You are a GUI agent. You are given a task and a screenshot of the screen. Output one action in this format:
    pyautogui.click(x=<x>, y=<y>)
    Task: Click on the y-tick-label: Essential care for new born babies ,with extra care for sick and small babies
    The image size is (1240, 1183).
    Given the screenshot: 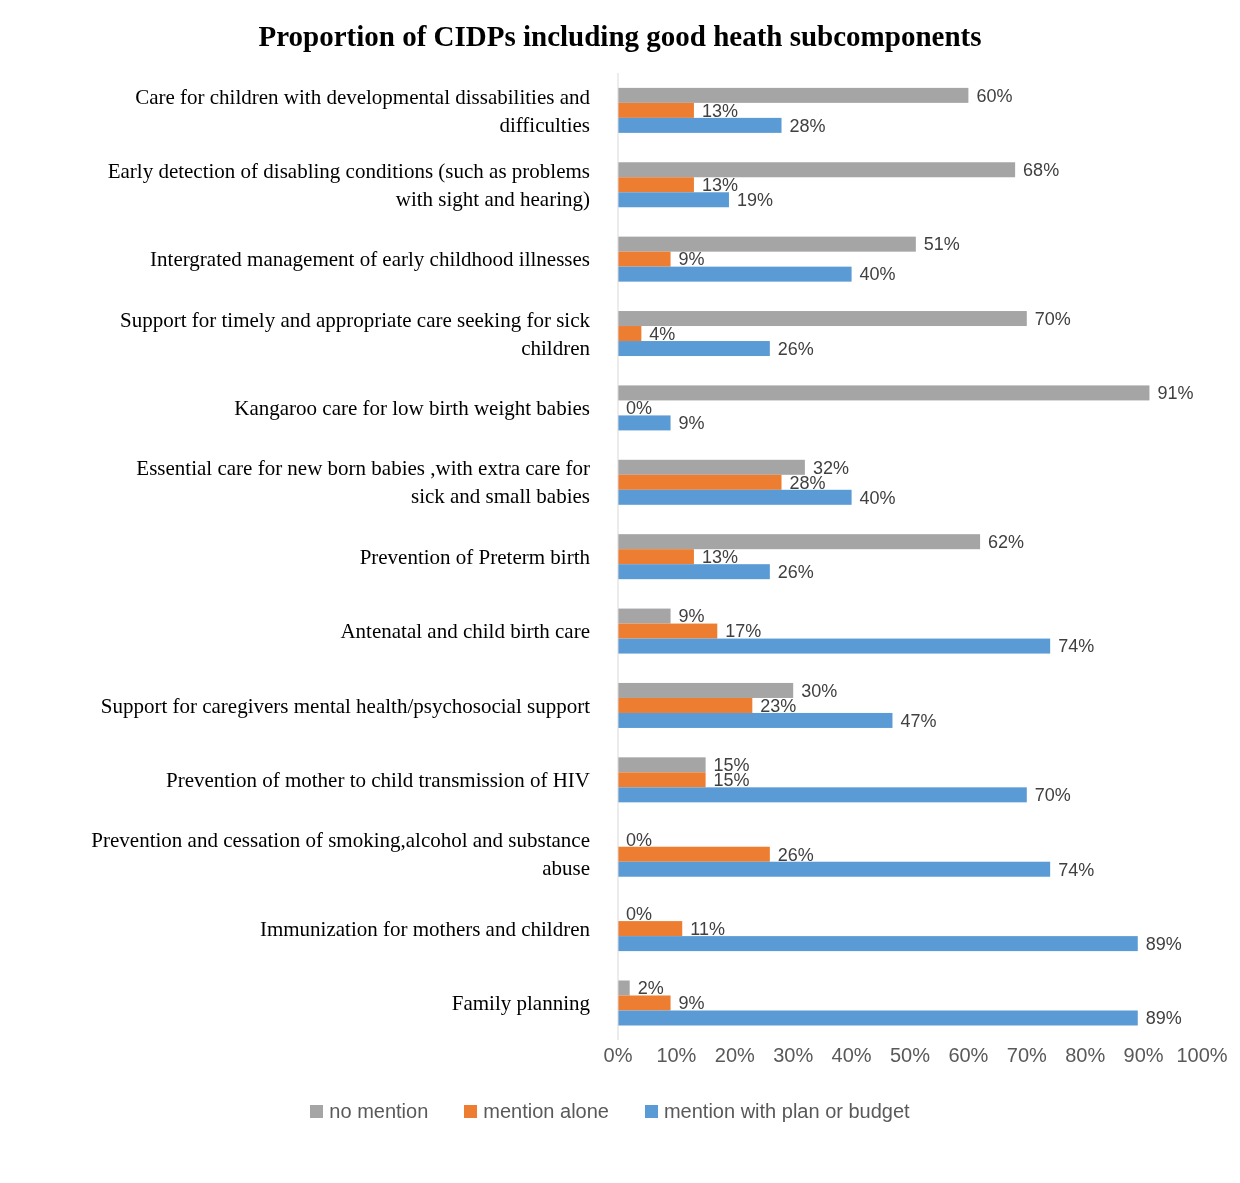 What is the action you would take?
    pyautogui.click(x=363, y=482)
    